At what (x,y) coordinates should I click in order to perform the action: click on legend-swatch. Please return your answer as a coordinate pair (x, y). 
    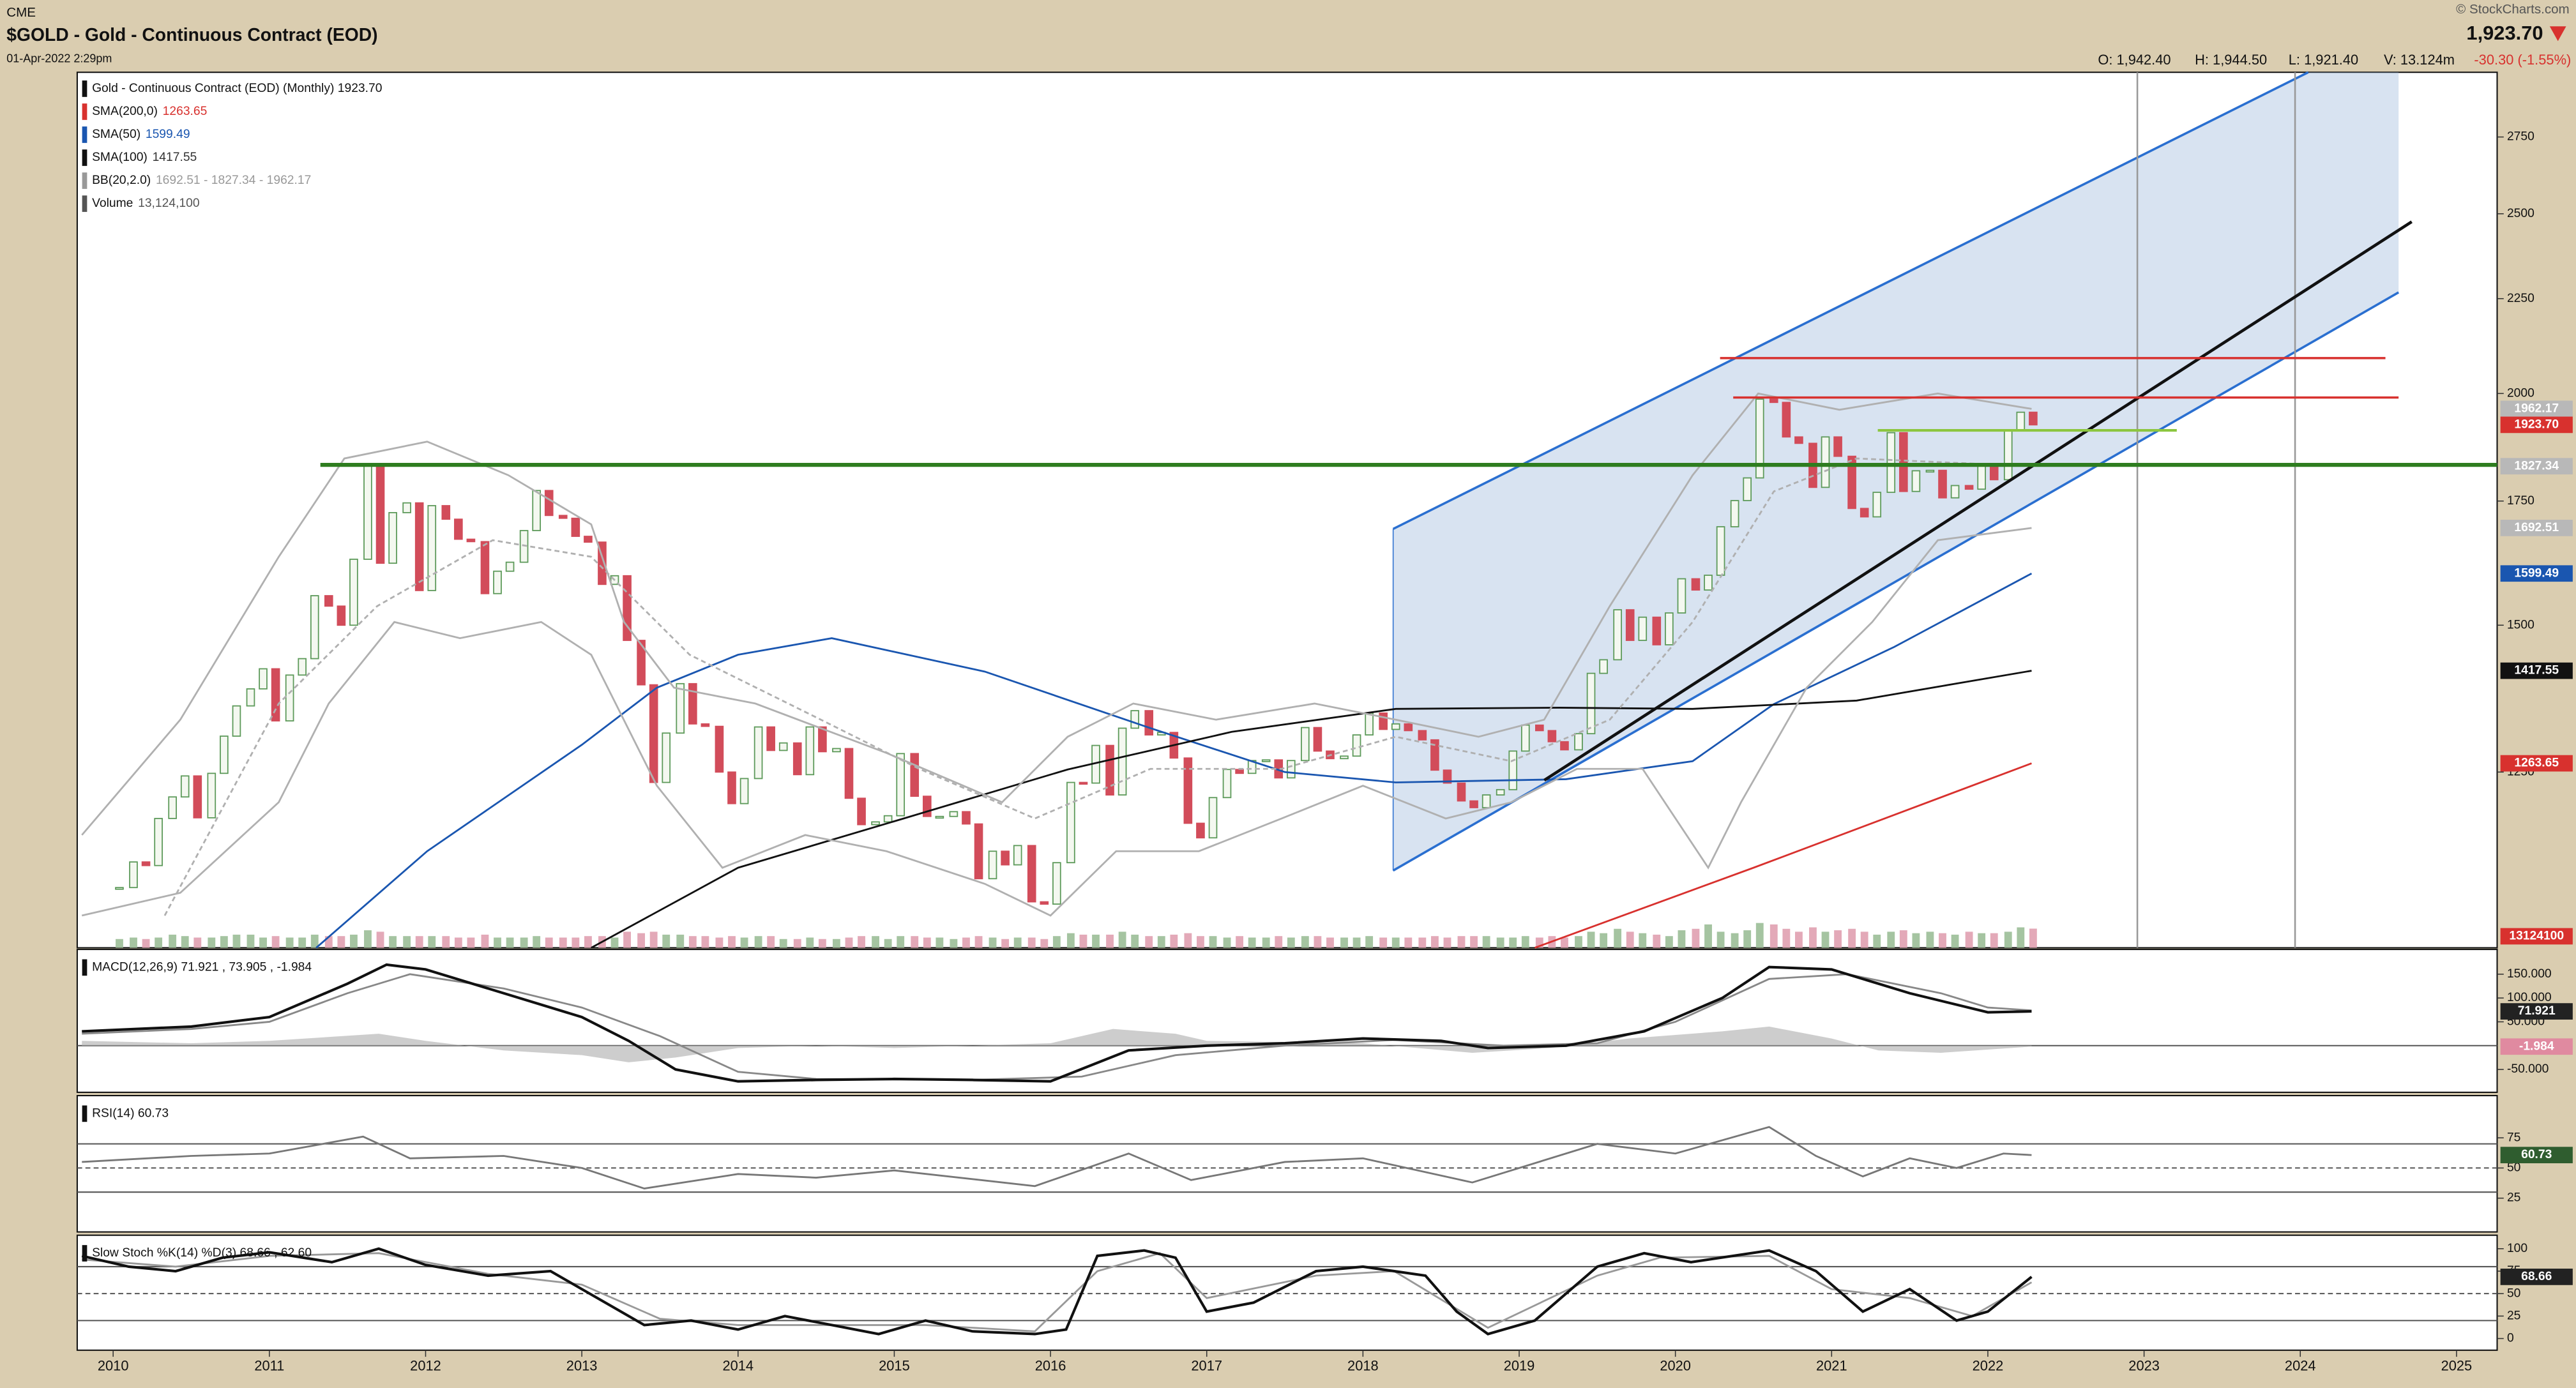
    Looking at the image, I should click on (84, 180).